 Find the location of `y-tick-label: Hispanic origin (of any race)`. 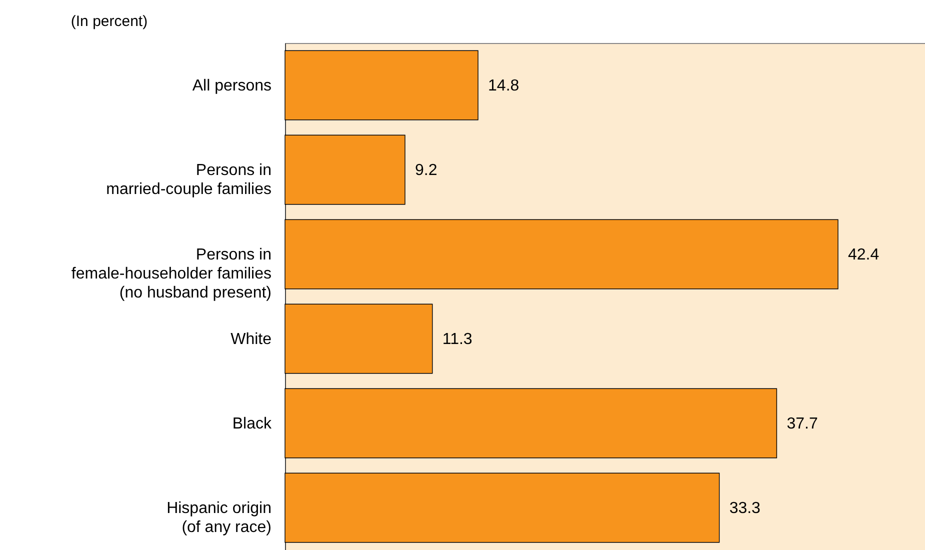

y-tick-label: Hispanic origin (of any race) is located at coordinates (219, 518).